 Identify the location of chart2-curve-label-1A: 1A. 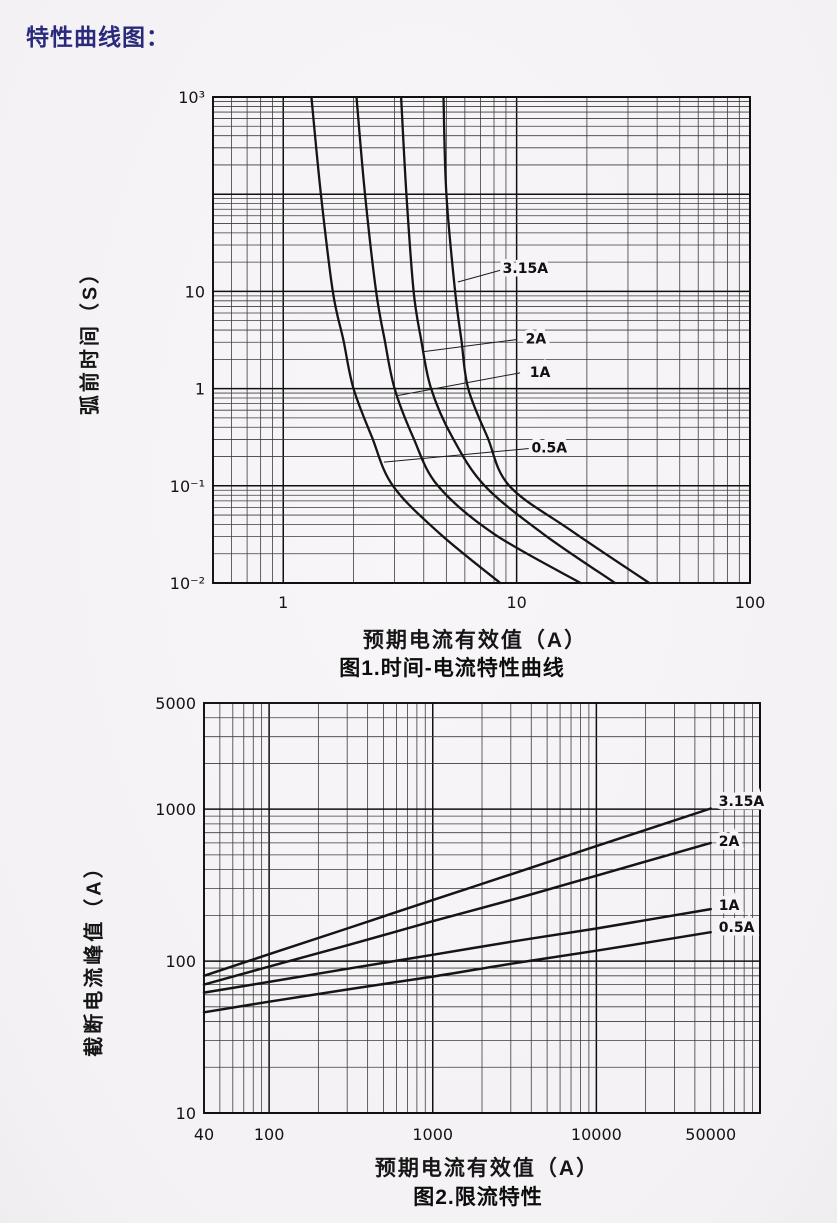
(729, 906).